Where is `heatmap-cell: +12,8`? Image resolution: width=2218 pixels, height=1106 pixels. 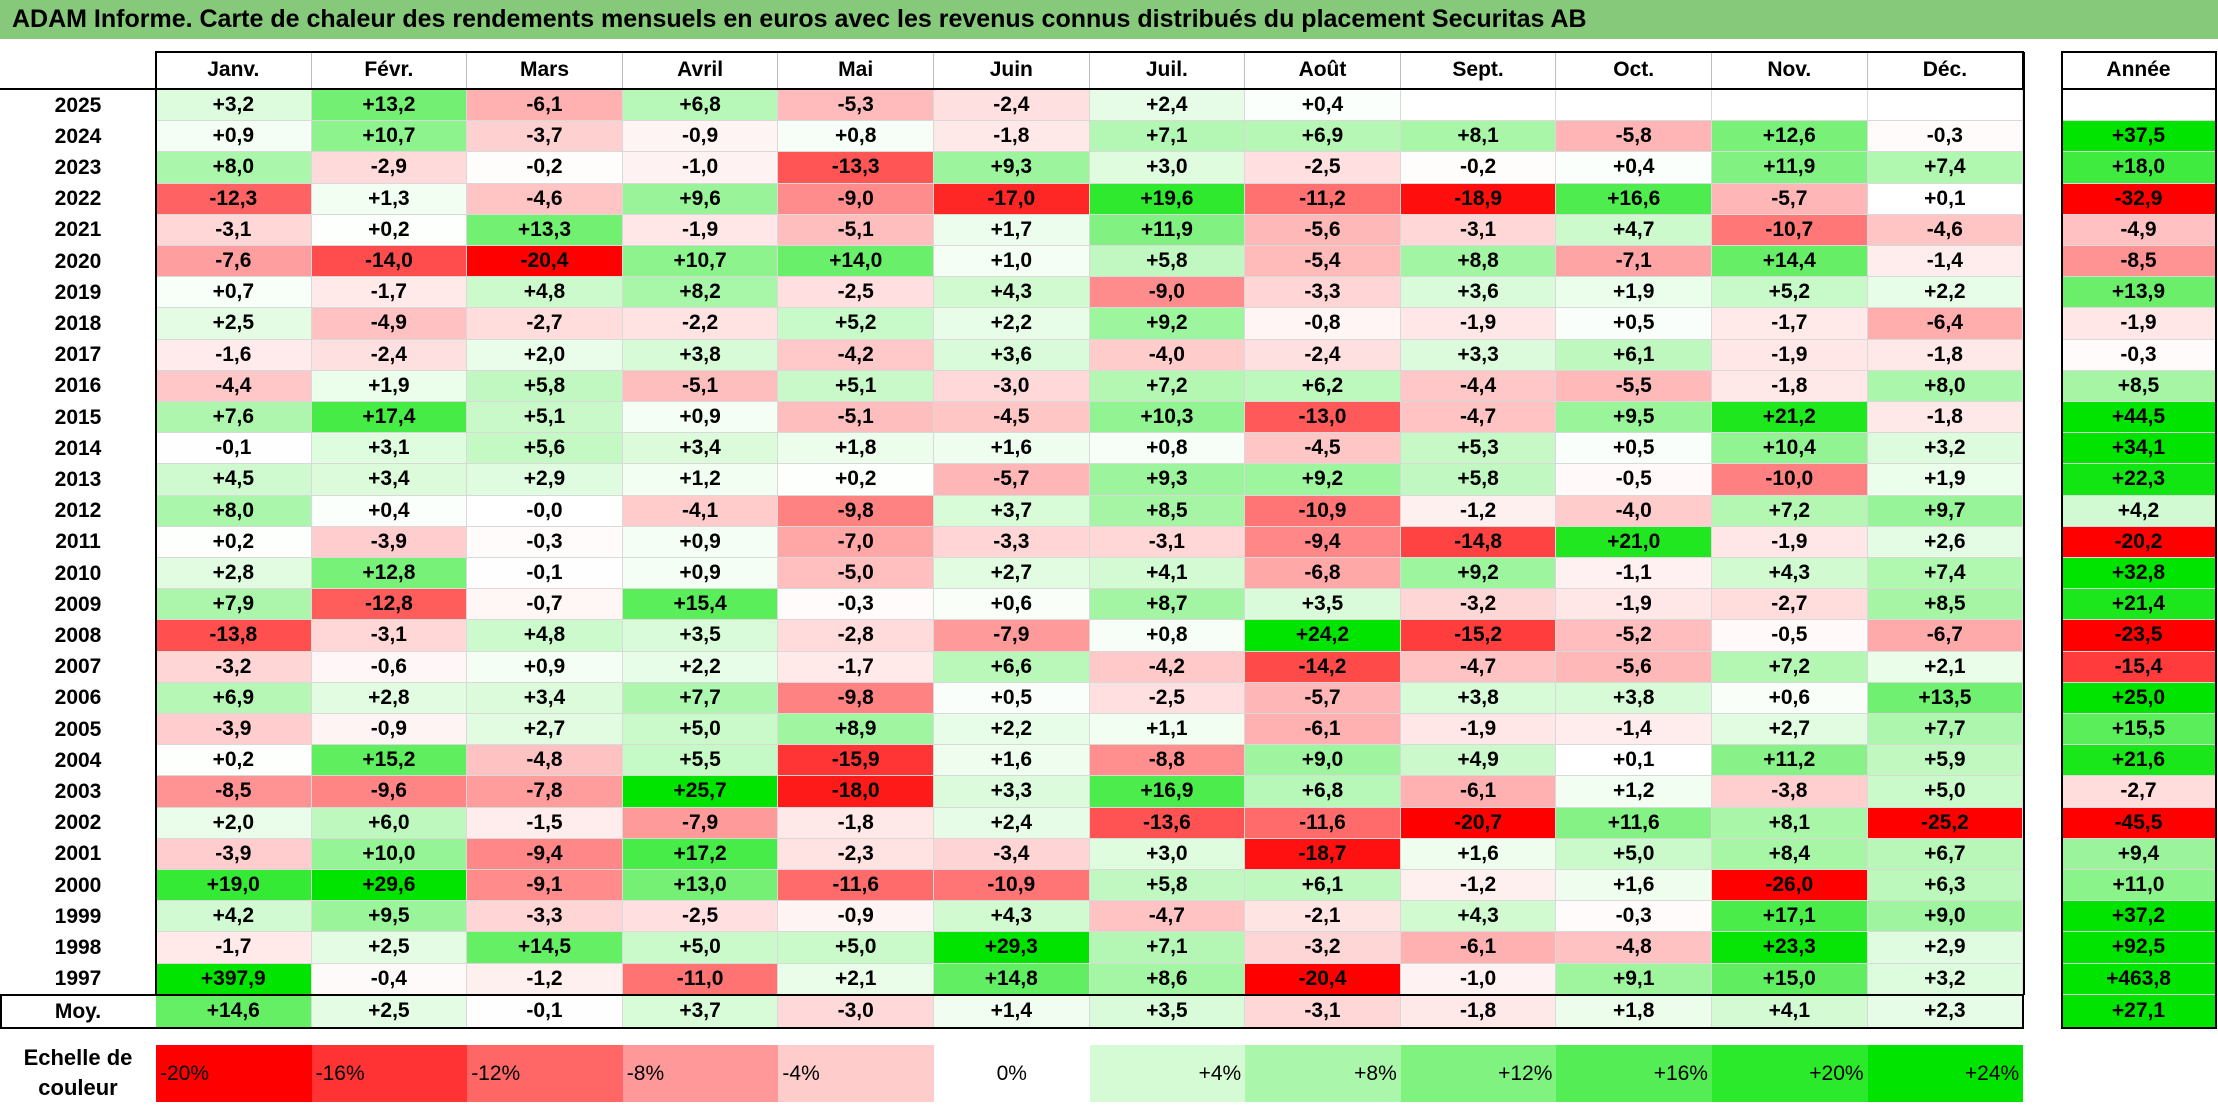
heatmap-cell: +12,8 is located at coordinates (389, 574).